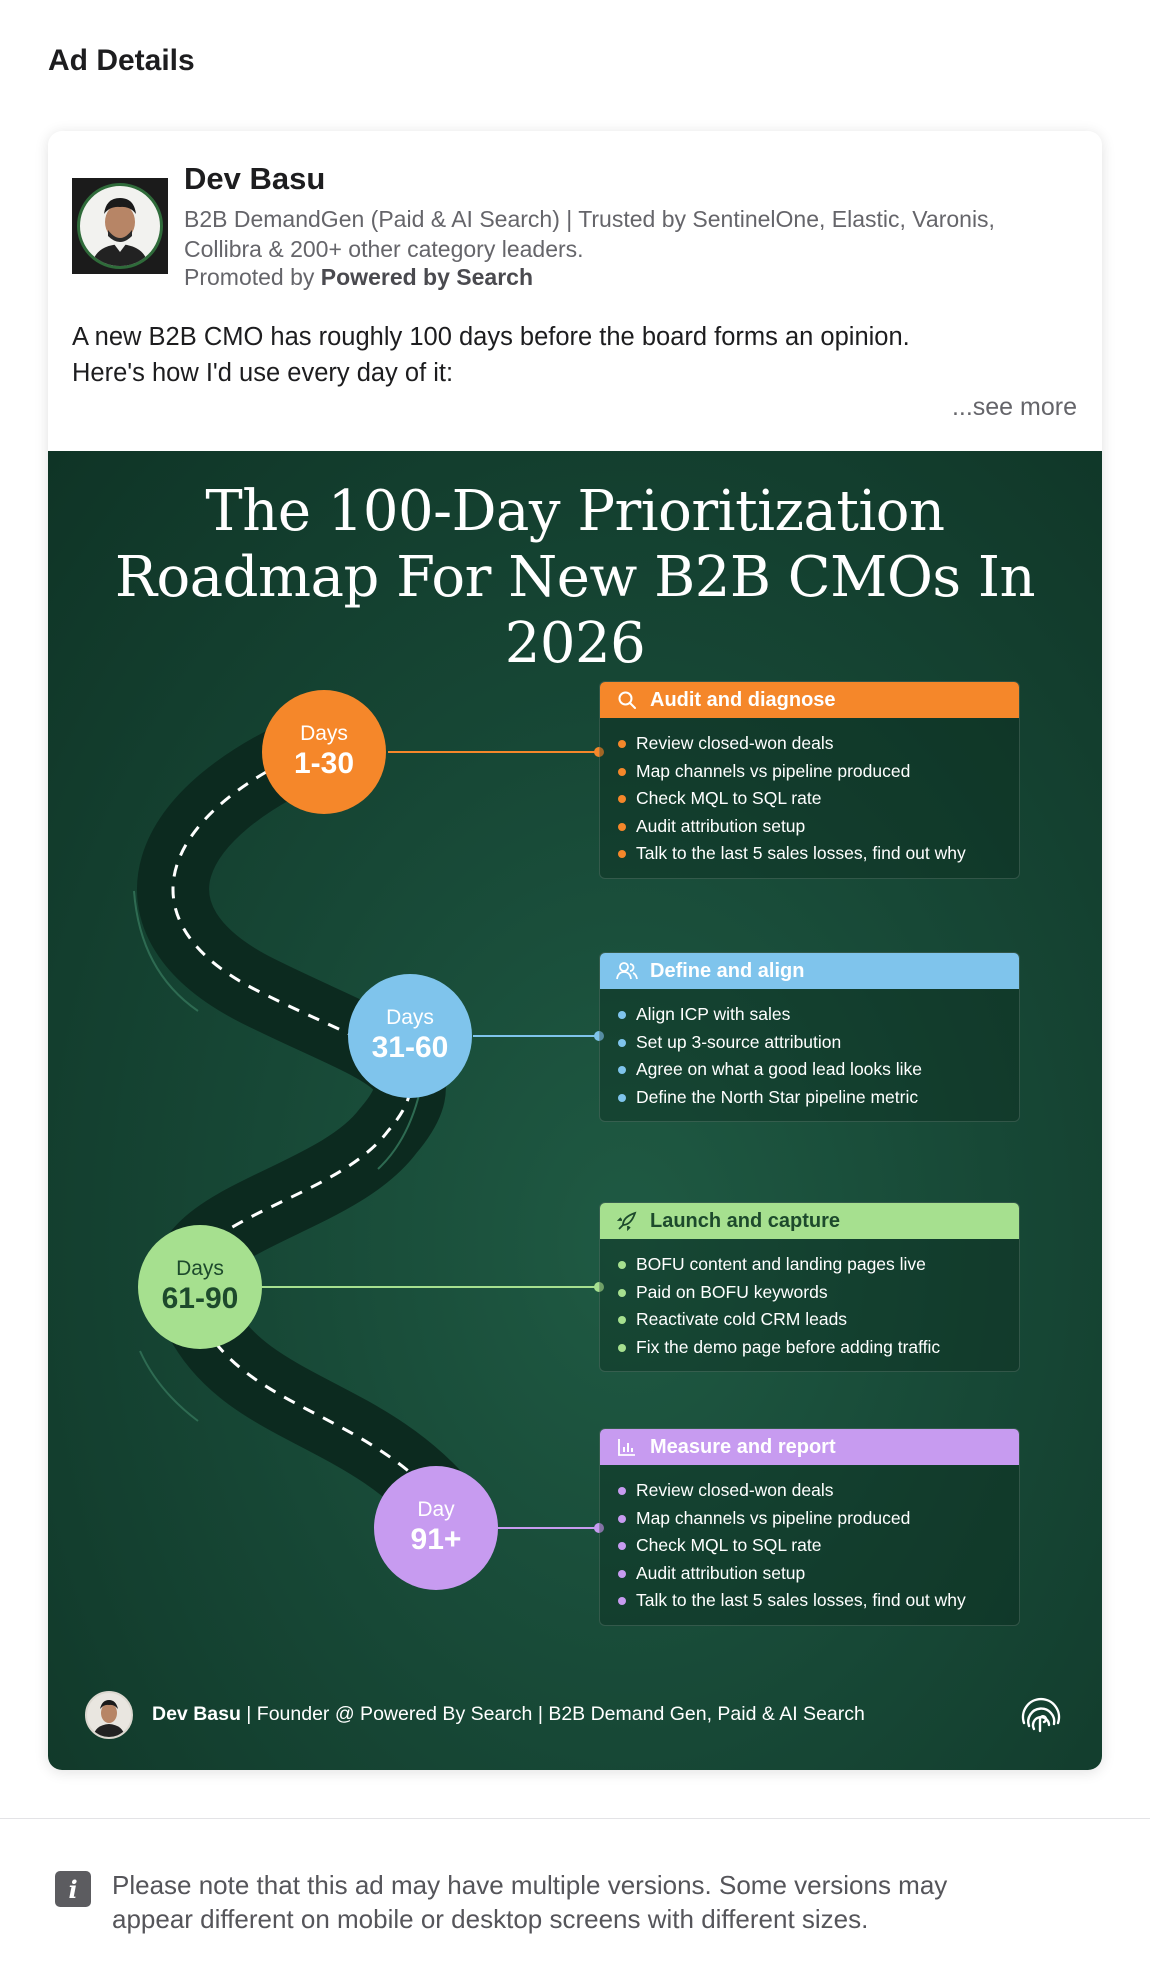  What do you see at coordinates (384, 249) in the screenshot?
I see `headline-line: Collibra & 200+ other category leaders.` at bounding box center [384, 249].